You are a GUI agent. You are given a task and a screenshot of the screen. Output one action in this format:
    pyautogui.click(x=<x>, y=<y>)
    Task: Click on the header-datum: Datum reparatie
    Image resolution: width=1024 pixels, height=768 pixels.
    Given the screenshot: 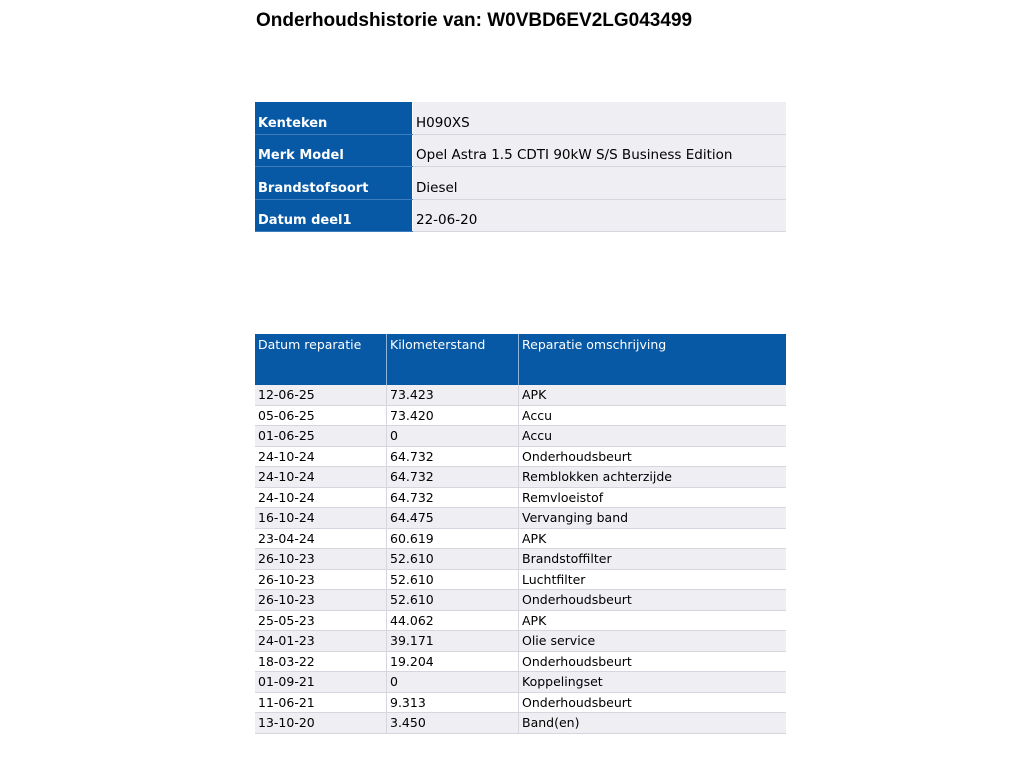 What is the action you would take?
    pyautogui.click(x=321, y=359)
    